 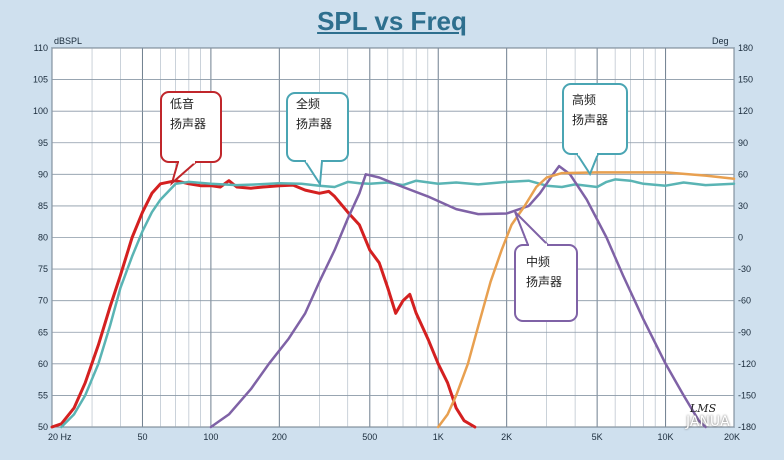 What do you see at coordinates (68, 41) in the screenshot?
I see `y-axis-label: dBSPL` at bounding box center [68, 41].